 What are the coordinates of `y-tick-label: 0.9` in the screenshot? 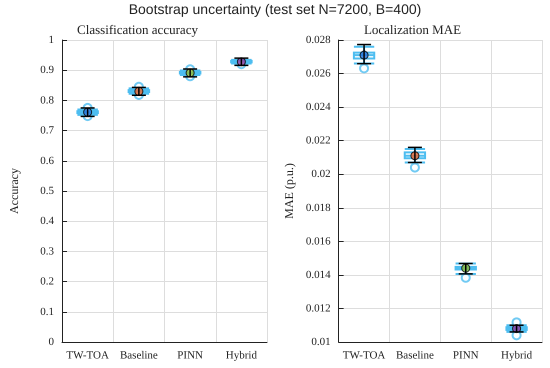 It's located at (47, 70).